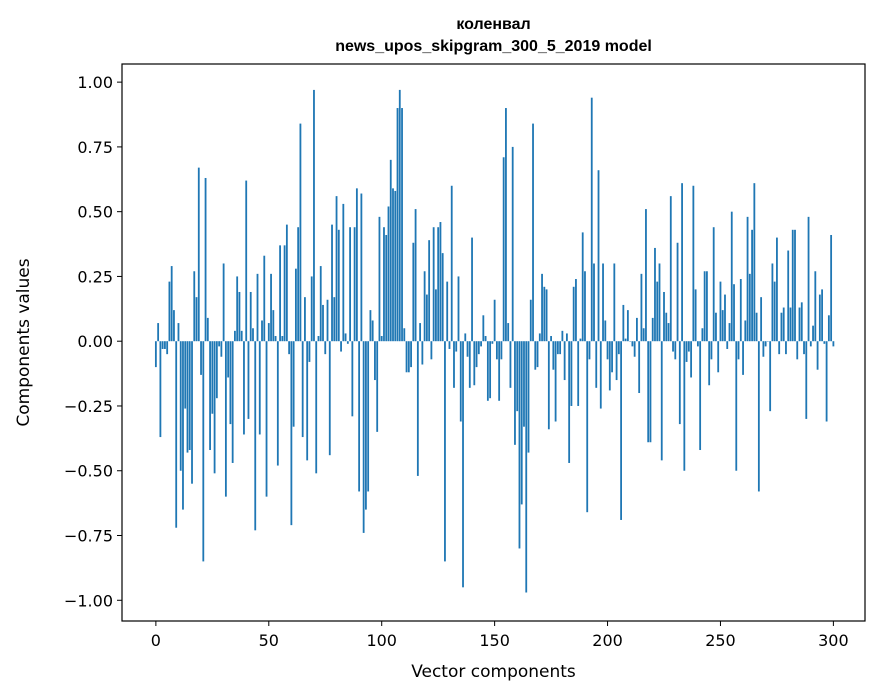 The height and width of the screenshot is (696, 880). I want to click on y-axis-ticks: 1.00 0.75 0.50 0.25 0.00 −0.25 −0.50 −0.75 −1.00, so click(93, 341).